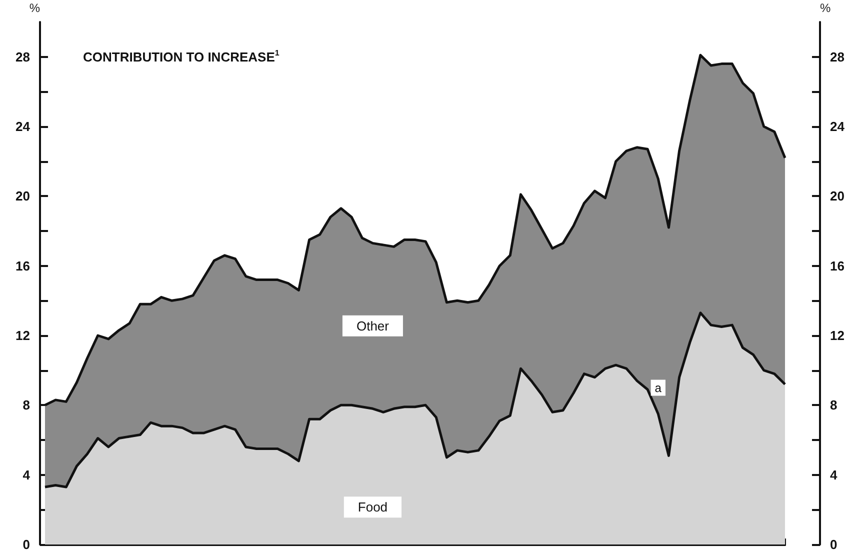 This screenshot has height=551, width=855. What do you see at coordinates (834, 544) in the screenshot?
I see `y2-tick-label: 0` at bounding box center [834, 544].